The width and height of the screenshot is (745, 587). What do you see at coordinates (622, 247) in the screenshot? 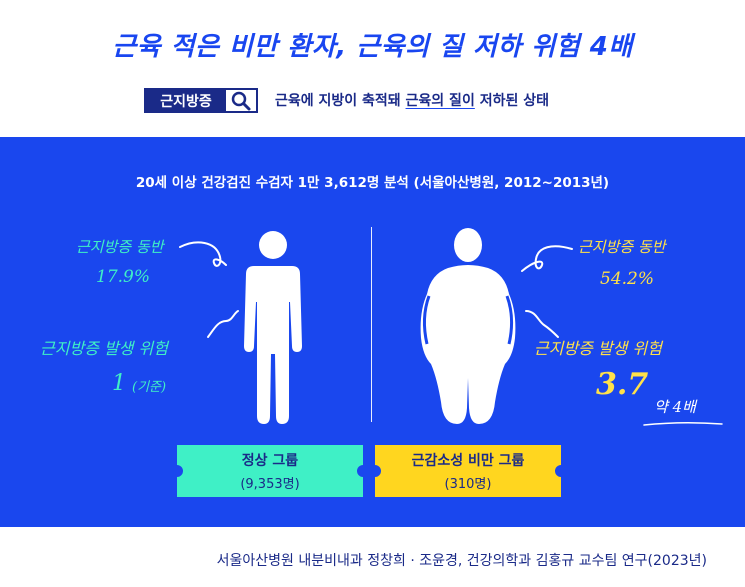
I see `right-accompany-label: 근지방증 동반` at bounding box center [622, 247].